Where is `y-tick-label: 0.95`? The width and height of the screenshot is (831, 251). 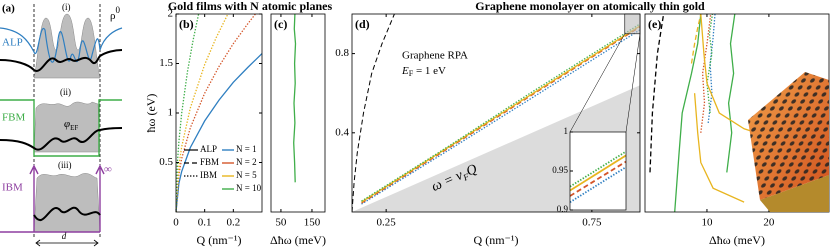 y-tick-label: 0.95 is located at coordinates (560, 170).